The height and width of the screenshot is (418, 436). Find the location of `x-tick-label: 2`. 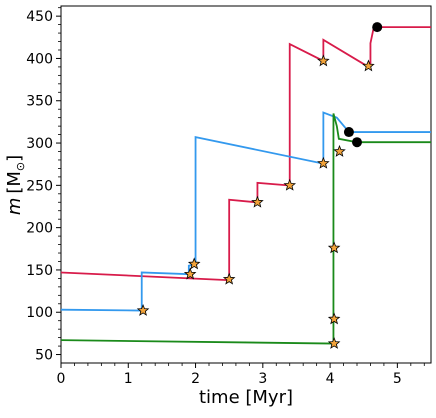

x-tick-label: 2 is located at coordinates (195, 379).